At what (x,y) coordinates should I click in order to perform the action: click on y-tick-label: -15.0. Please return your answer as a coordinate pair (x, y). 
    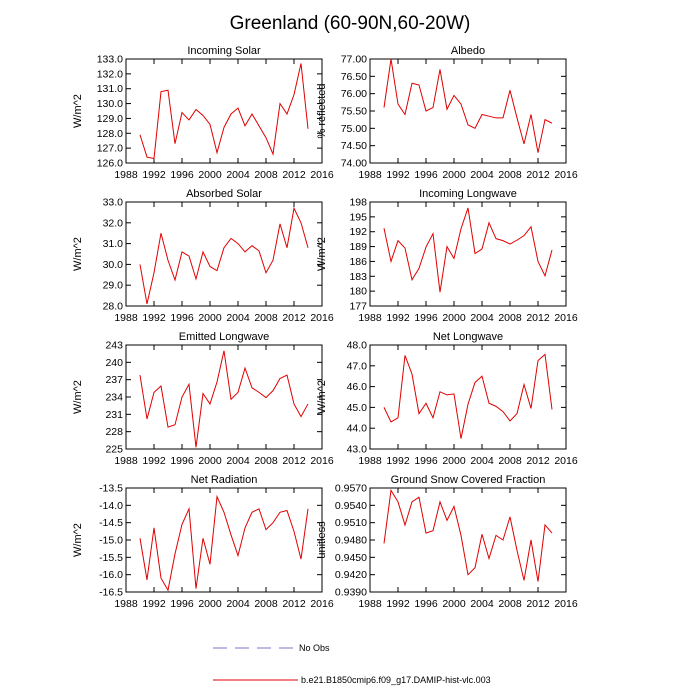
    Looking at the image, I should click on (111, 541).